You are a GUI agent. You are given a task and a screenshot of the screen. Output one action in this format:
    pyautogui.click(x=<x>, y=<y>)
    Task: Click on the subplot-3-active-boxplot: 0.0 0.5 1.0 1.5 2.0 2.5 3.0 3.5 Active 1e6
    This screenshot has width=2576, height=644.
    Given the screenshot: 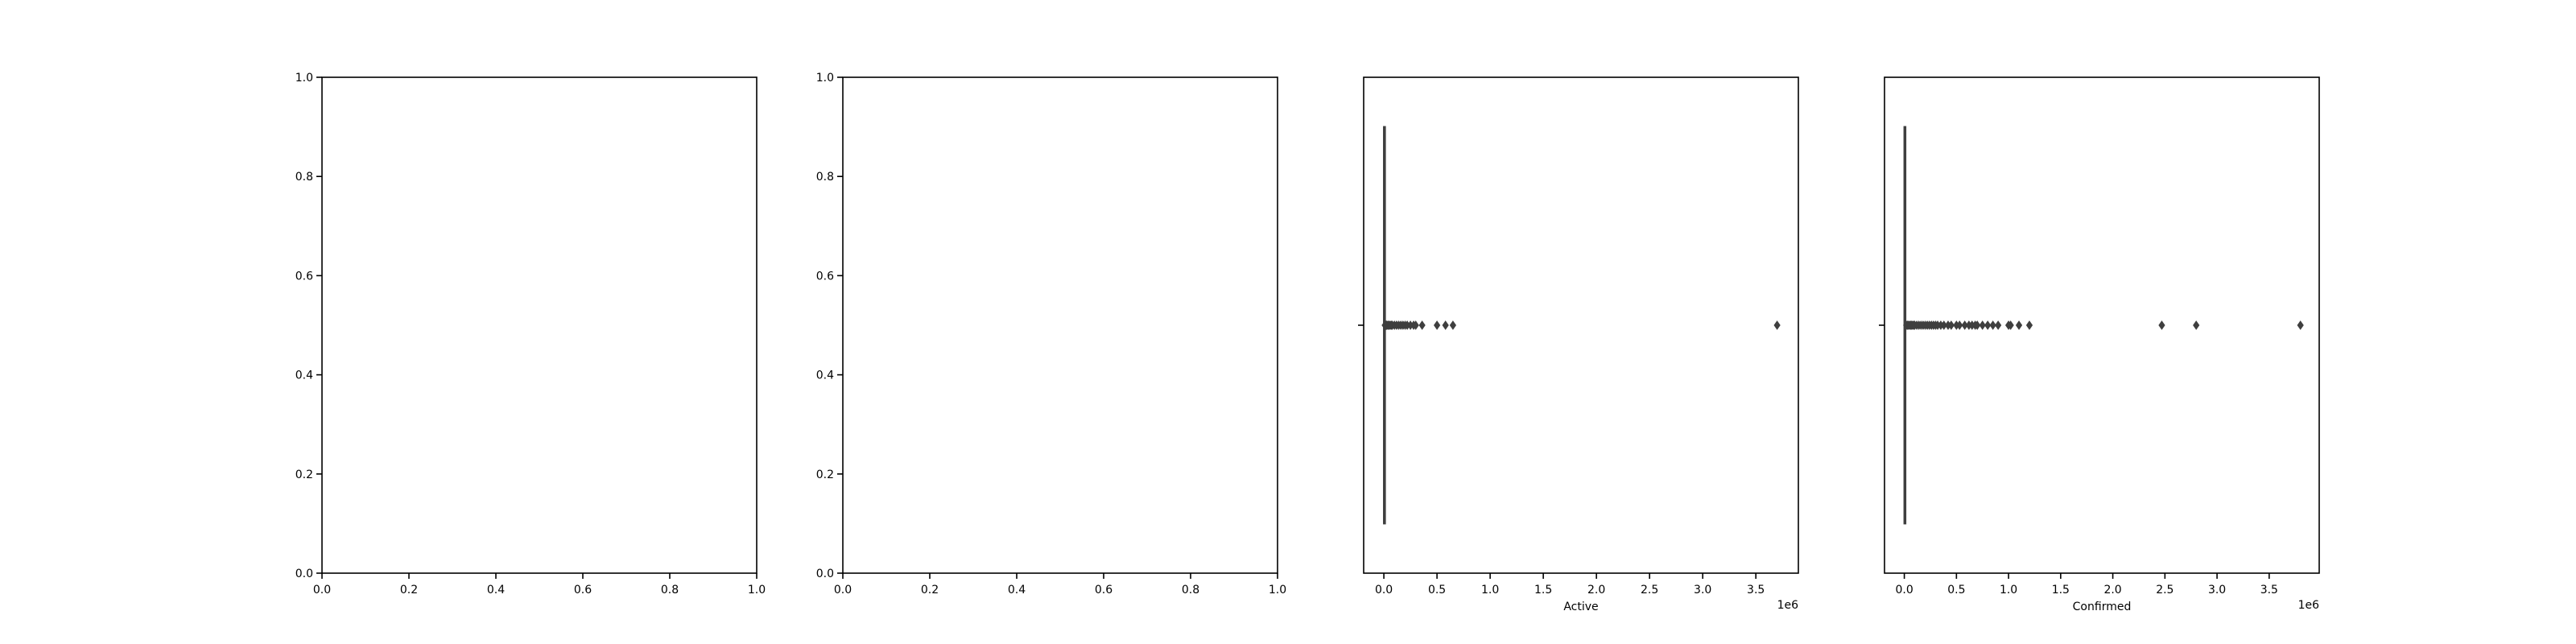 What is the action you would take?
    pyautogui.click(x=1578, y=344)
    